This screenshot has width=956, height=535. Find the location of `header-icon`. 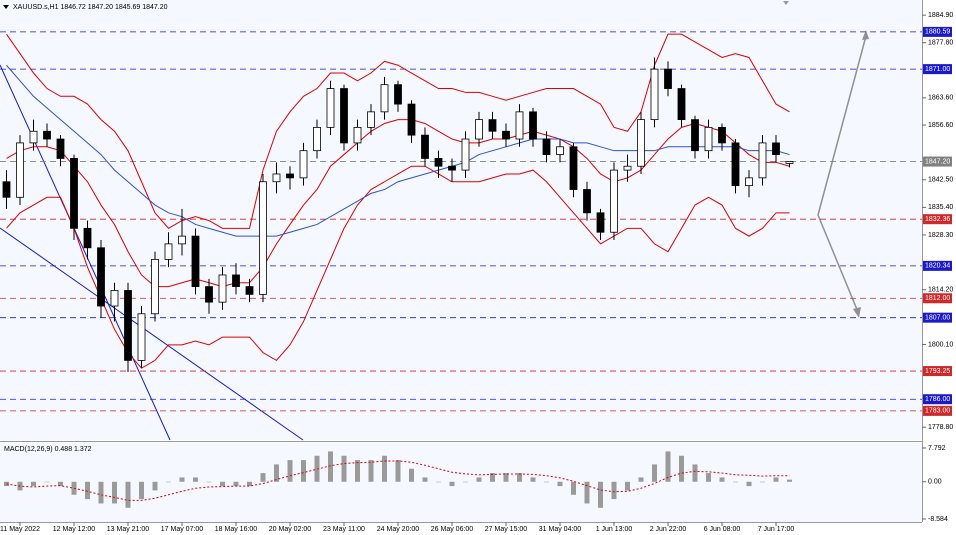

header-icon is located at coordinates (6, 7).